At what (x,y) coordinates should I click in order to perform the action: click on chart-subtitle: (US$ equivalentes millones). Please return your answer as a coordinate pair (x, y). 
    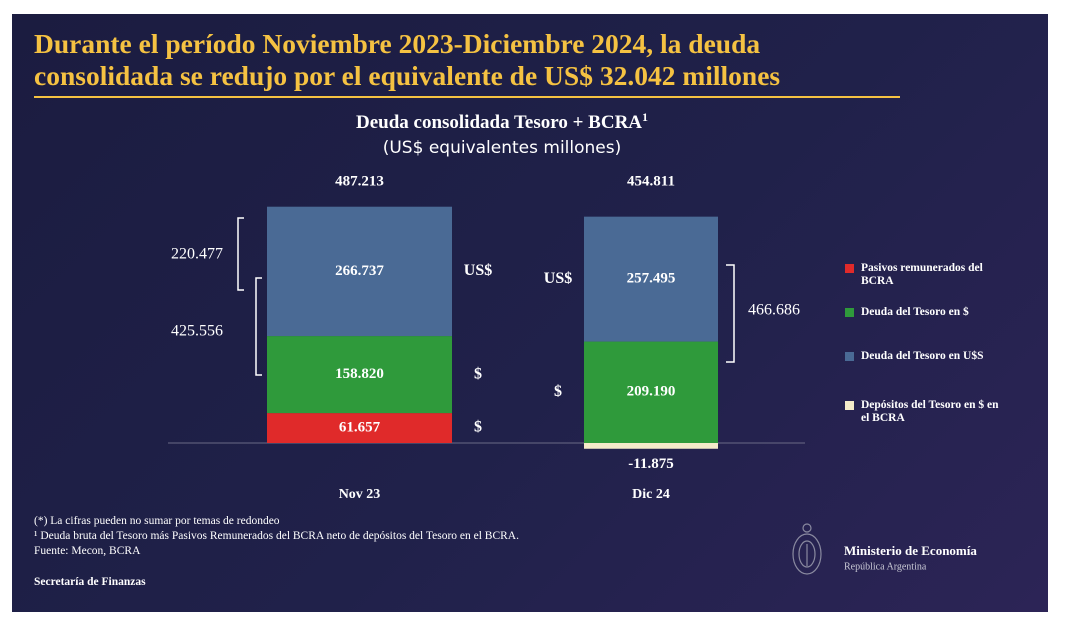
    Looking at the image, I should click on (502, 148).